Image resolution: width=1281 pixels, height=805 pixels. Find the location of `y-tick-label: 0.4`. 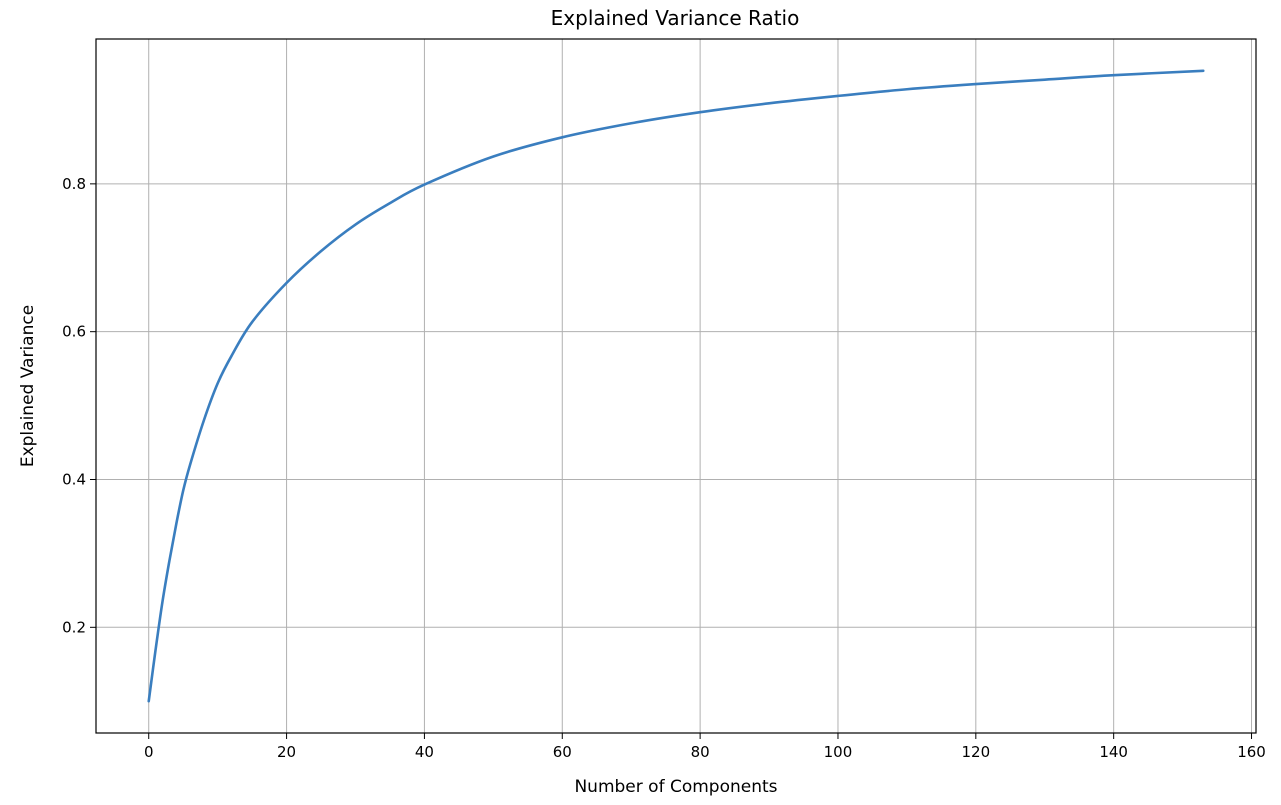

y-tick-label: 0.4 is located at coordinates (74, 479).